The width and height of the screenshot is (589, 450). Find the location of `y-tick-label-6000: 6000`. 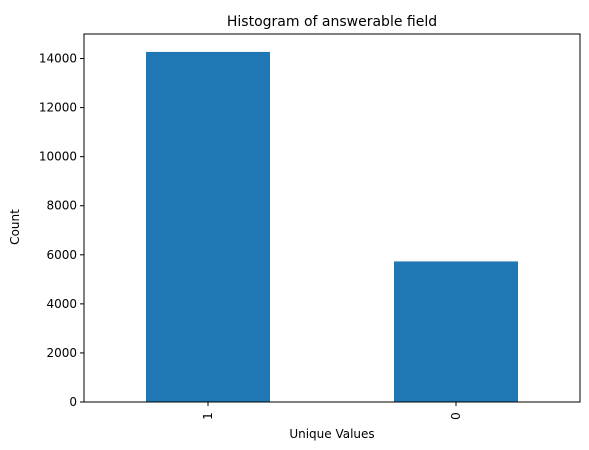

y-tick-label-6000: 6000 is located at coordinates (61, 255).